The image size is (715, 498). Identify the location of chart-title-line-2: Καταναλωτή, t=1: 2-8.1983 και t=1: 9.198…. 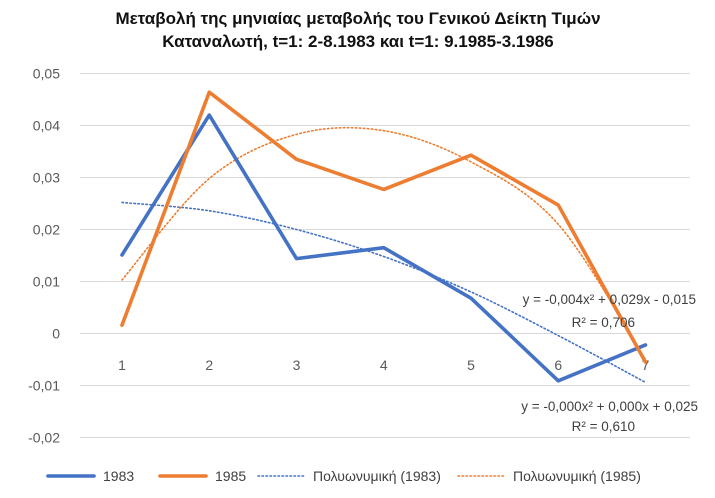
(358, 41).